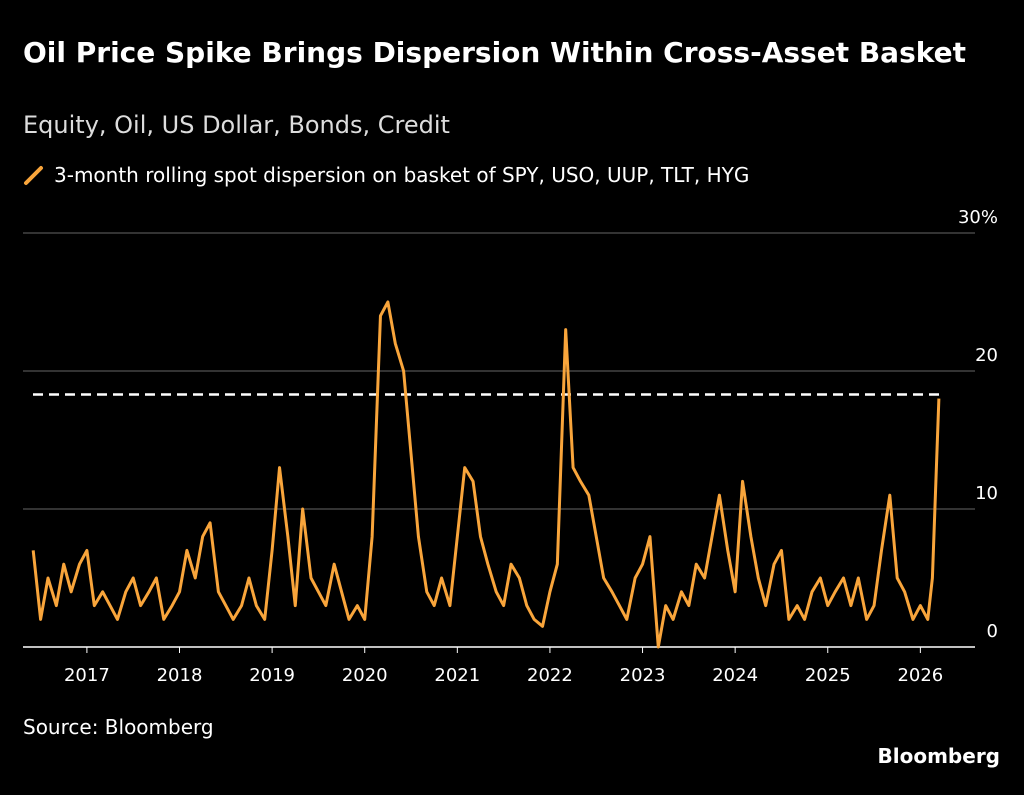 The height and width of the screenshot is (795, 1024). I want to click on x-tick-label: 2018, so click(180, 675).